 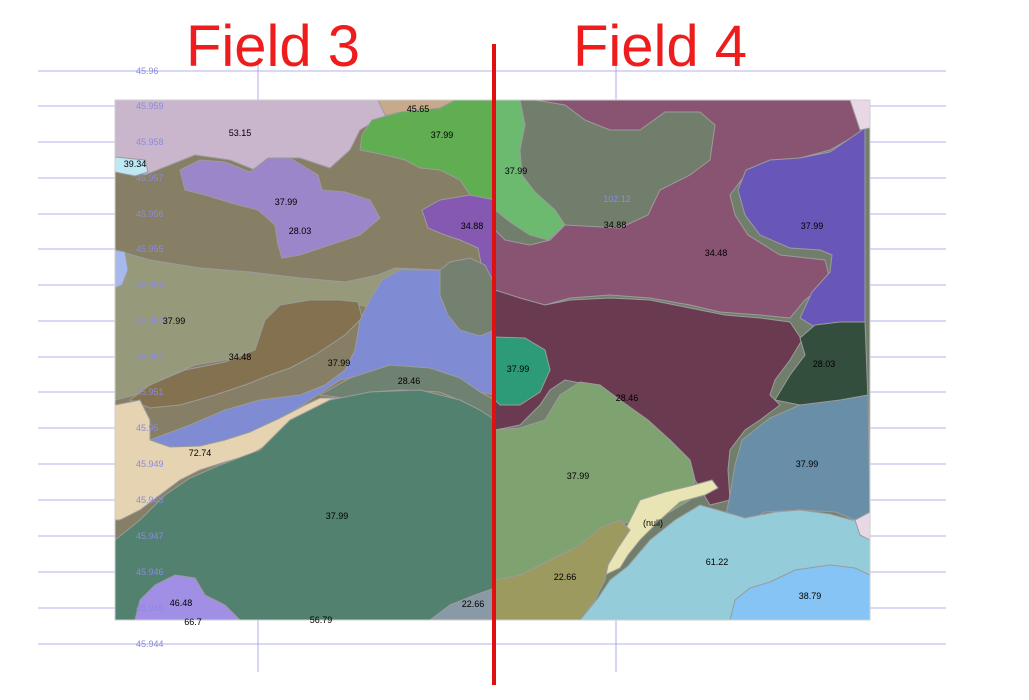 What do you see at coordinates (150, 106) in the screenshot?
I see `grid-label: 45.959` at bounding box center [150, 106].